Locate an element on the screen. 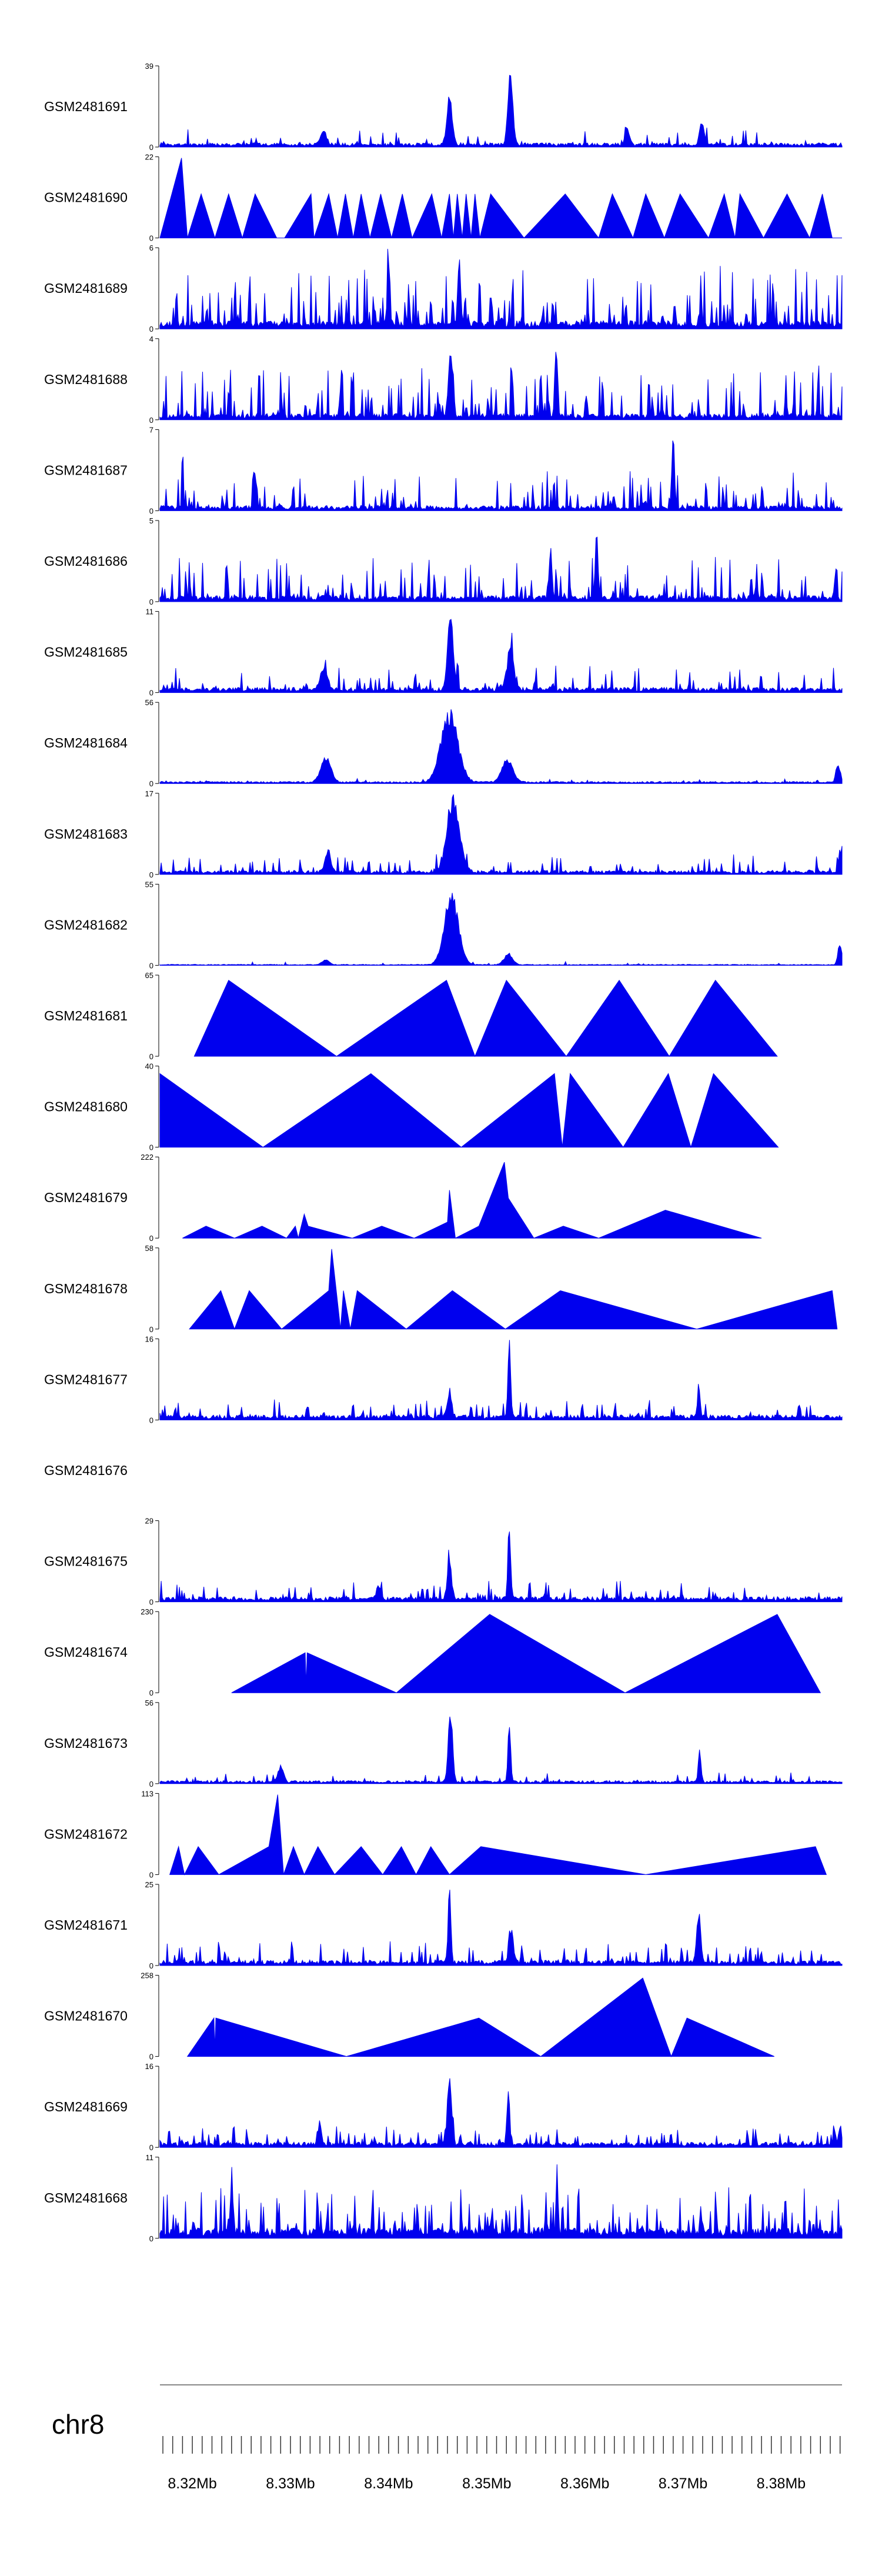 The height and width of the screenshot is (2576, 882). genome-tick-label: 8.33Mb is located at coordinates (290, 2483).